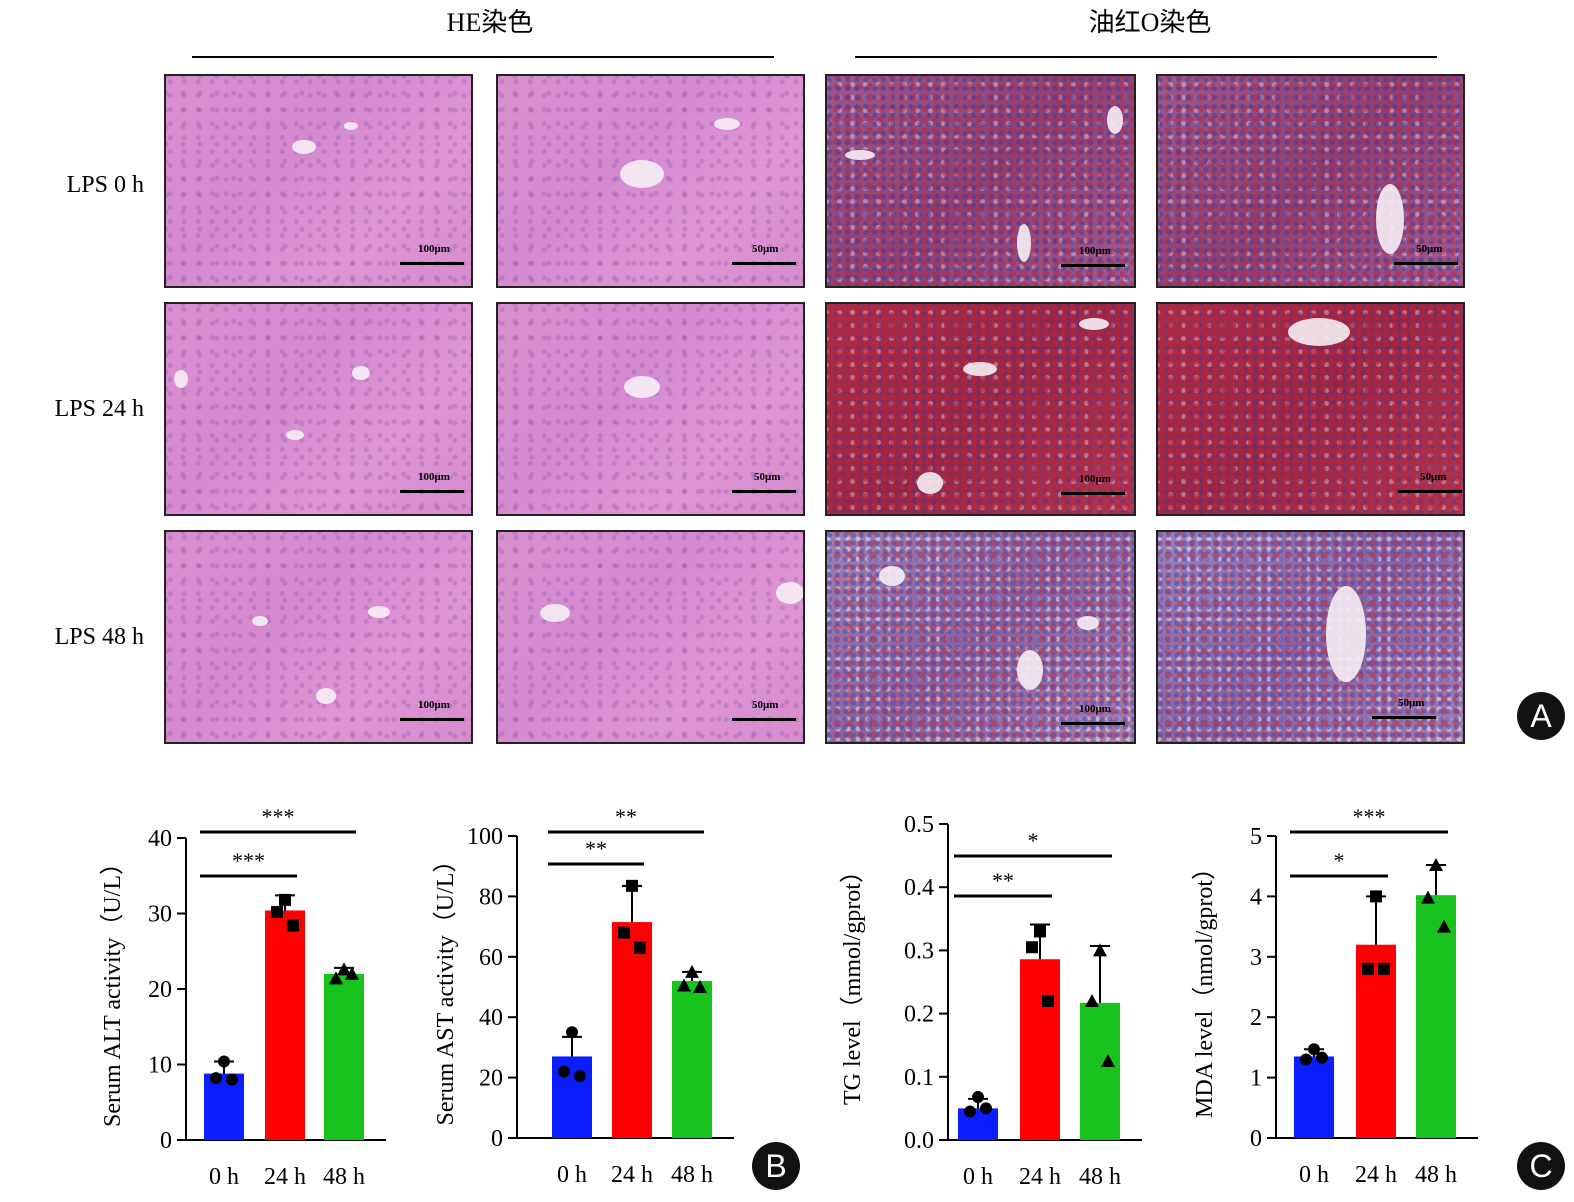  What do you see at coordinates (318, 181) in the screenshot?
I see `micrograph-he-low-0h: 100μm` at bounding box center [318, 181].